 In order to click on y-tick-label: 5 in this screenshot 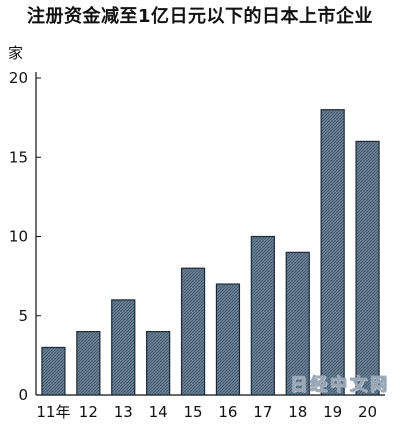, I will do `click(23, 316)`.